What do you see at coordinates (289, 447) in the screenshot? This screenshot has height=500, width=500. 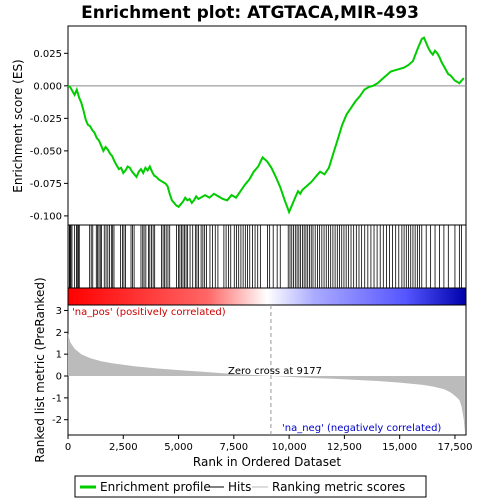 I see `x-tick-label: 10,000` at bounding box center [289, 447].